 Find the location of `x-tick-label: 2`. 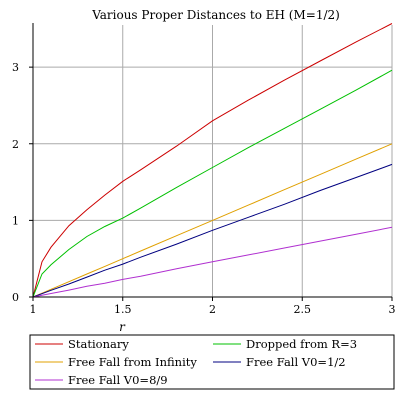

x-tick-label: 2 is located at coordinates (212, 309).